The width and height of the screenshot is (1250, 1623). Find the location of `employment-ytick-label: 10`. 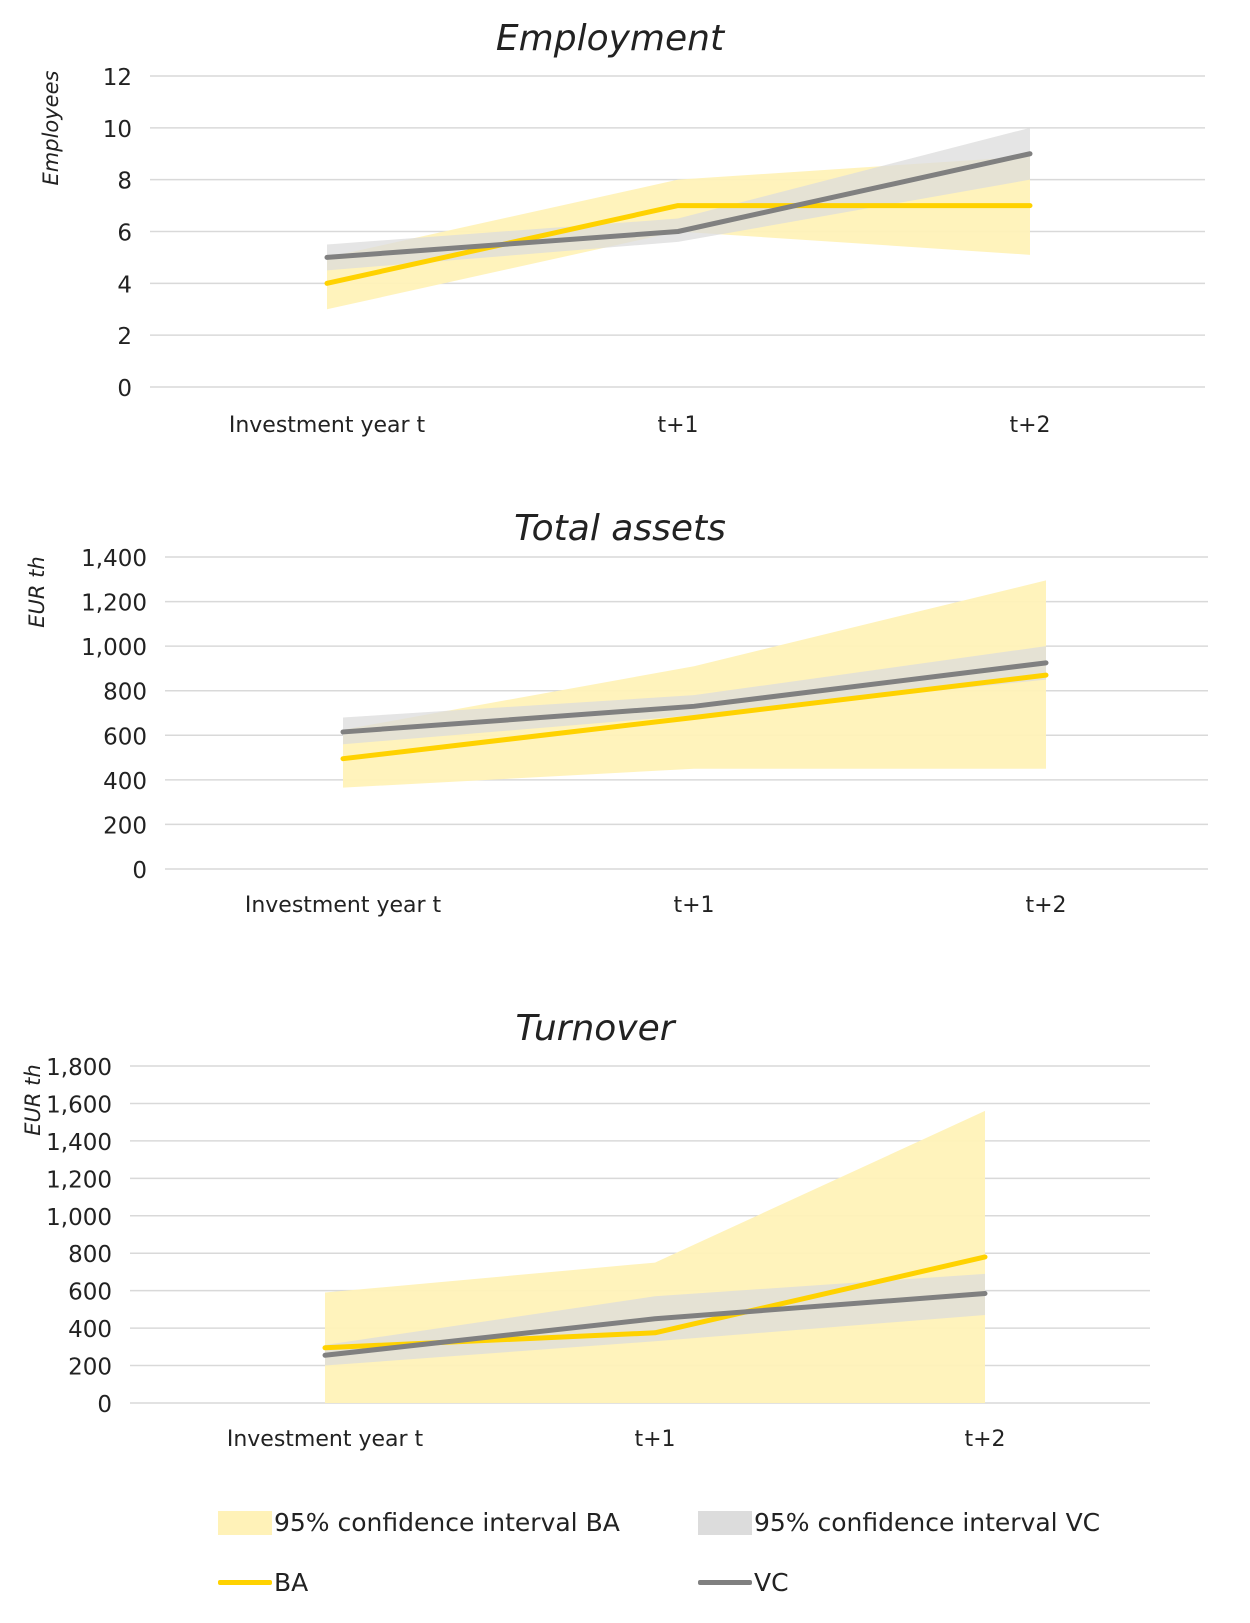

employment-ytick-label: 10 is located at coordinates (117, 130).